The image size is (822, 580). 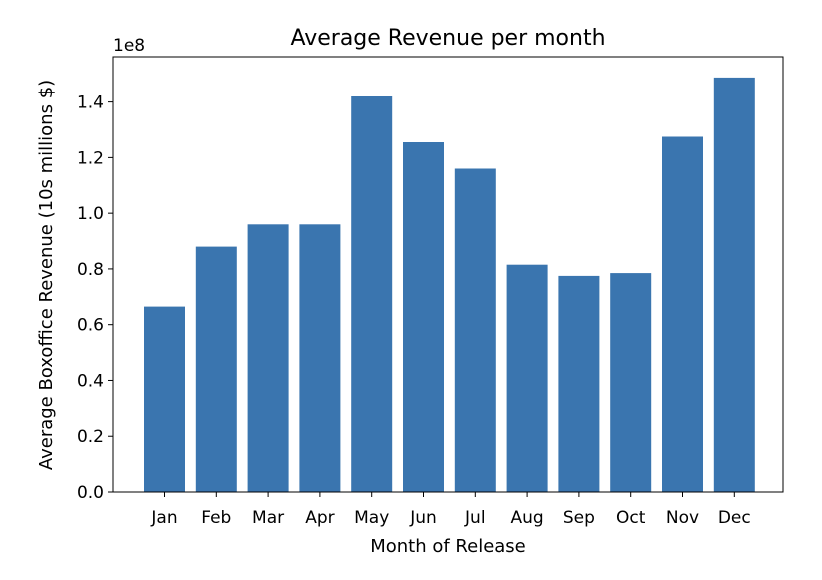 What do you see at coordinates (268, 518) in the screenshot?
I see `x-tick-label: Mar` at bounding box center [268, 518].